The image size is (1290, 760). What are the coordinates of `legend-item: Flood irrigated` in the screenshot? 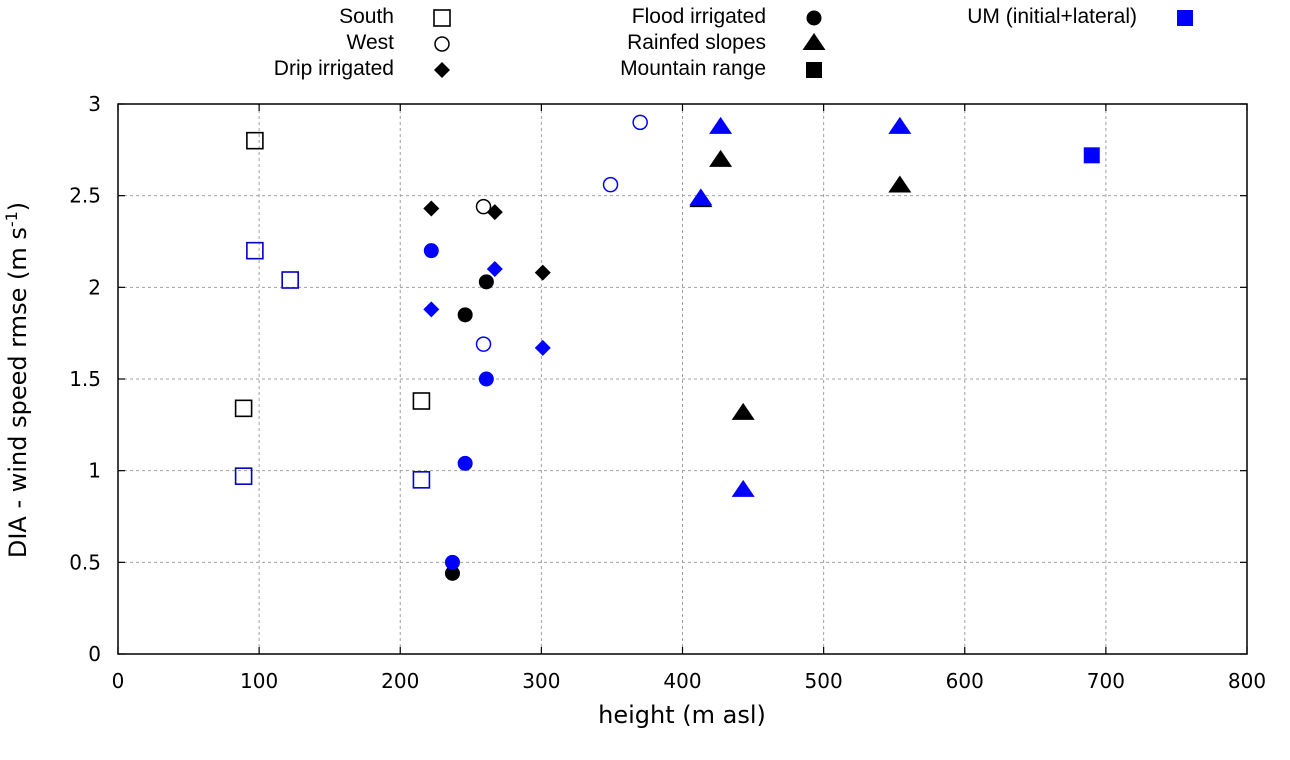 It's located at (727, 16).